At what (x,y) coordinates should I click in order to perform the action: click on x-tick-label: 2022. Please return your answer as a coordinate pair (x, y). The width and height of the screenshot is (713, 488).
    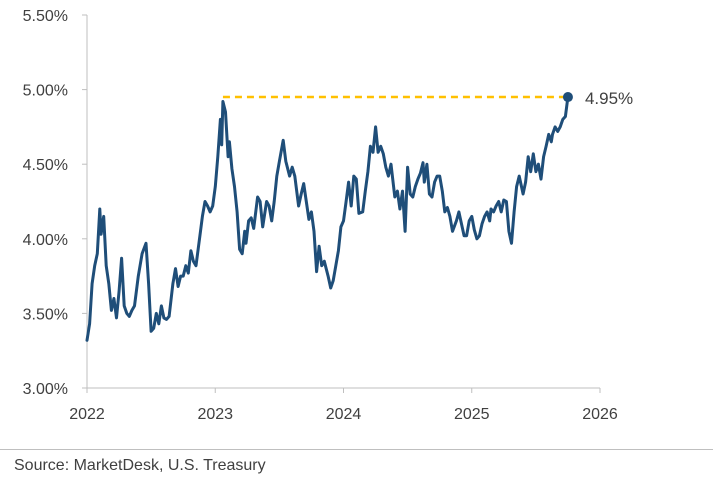
    Looking at the image, I should click on (87, 414).